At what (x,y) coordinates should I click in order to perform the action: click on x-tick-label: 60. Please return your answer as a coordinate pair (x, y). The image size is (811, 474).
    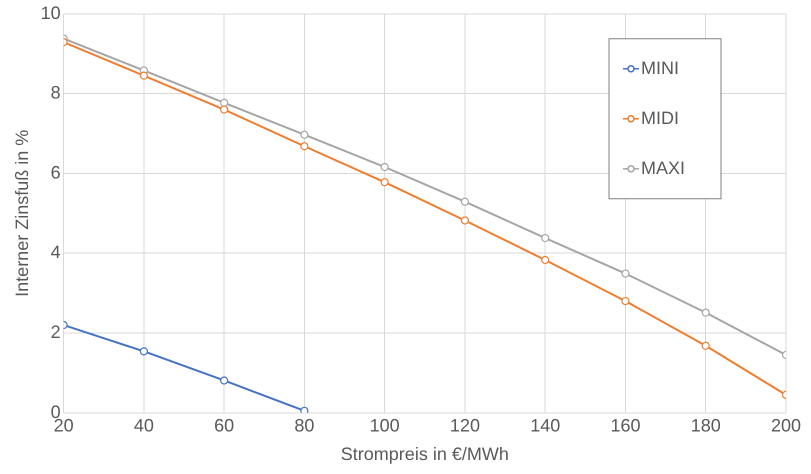
    Looking at the image, I should click on (224, 426).